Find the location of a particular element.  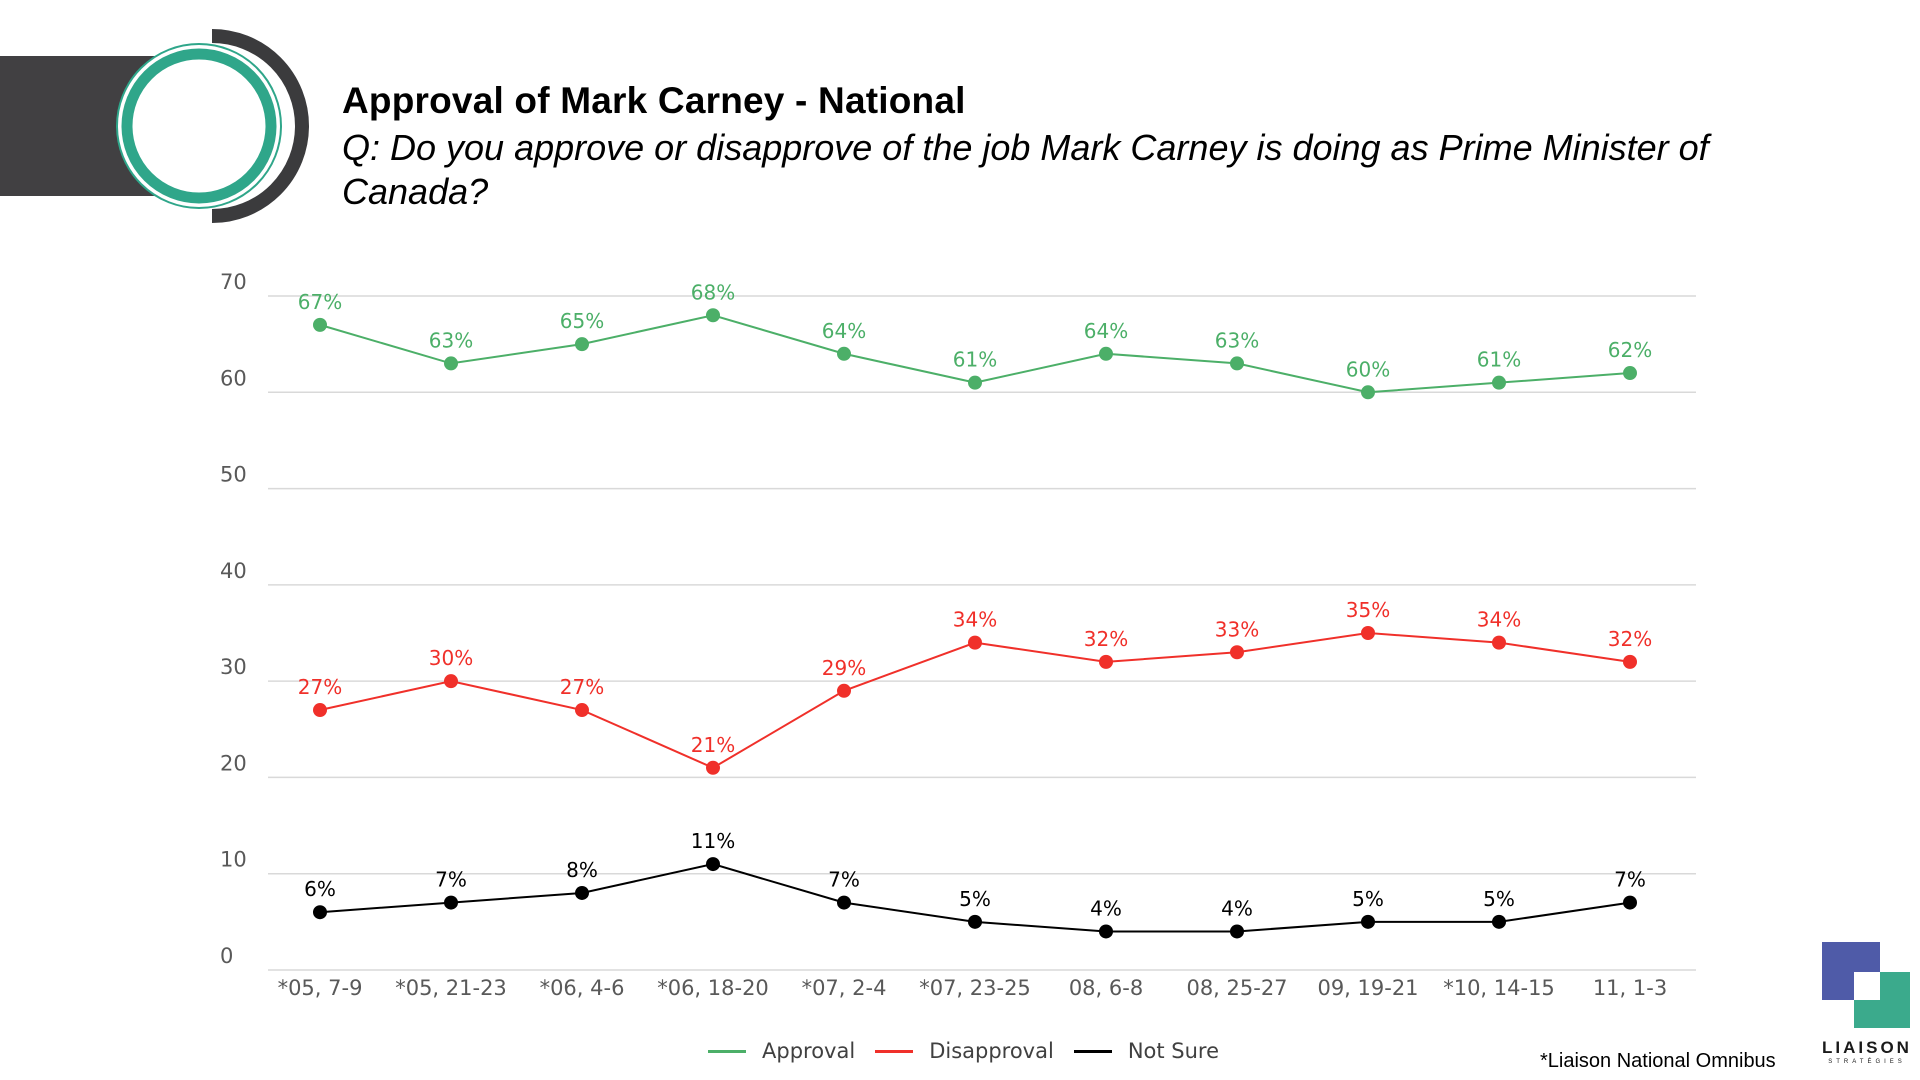

legend-item-approval: Approval is located at coordinates (781, 1051).